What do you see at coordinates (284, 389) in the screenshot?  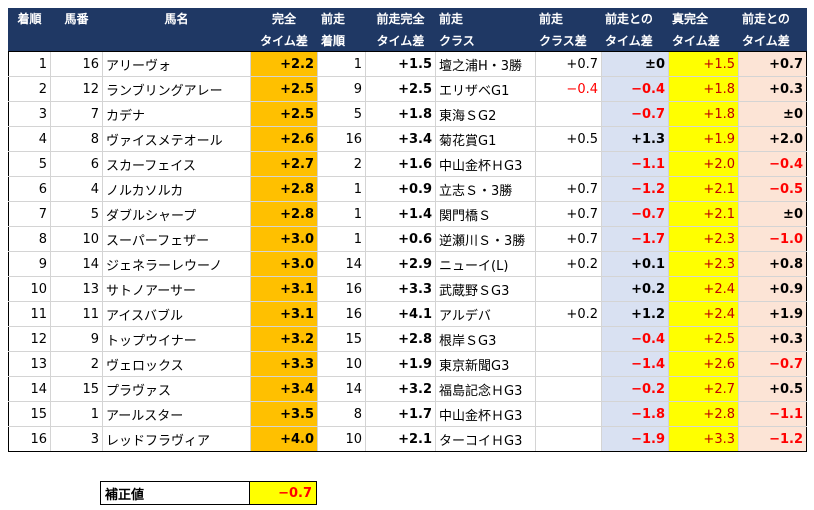 I see `time-diff-cell: +3.4` at bounding box center [284, 389].